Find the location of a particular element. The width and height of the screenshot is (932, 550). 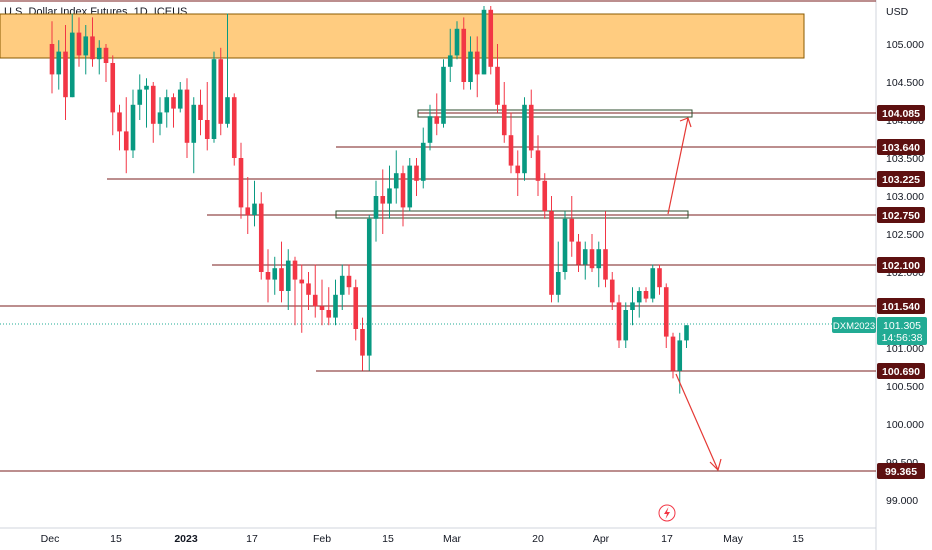

upper-target-box is located at coordinates (555, 113).